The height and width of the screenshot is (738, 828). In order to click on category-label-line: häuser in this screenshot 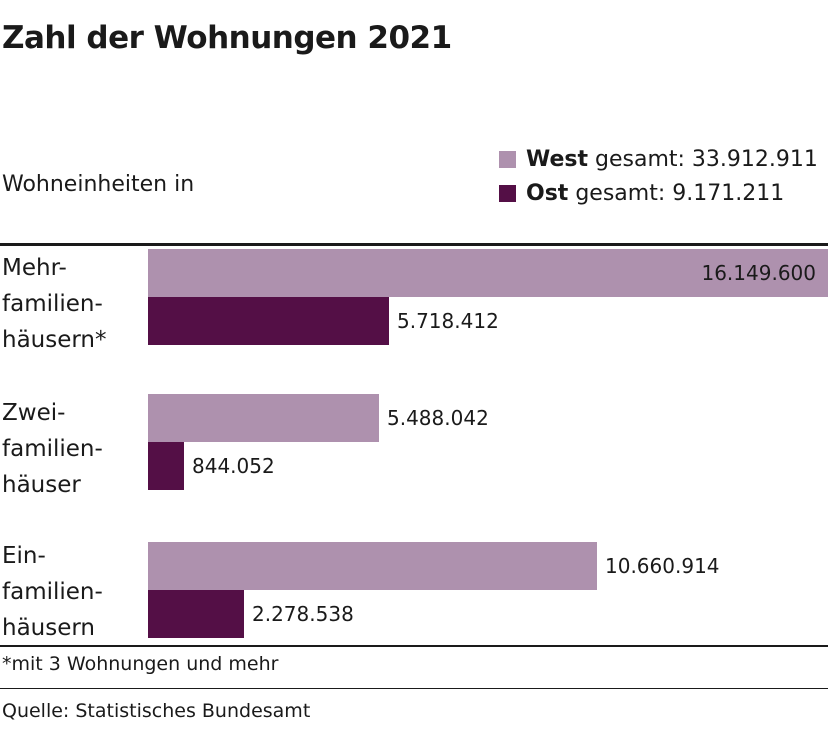, I will do `click(41, 485)`.